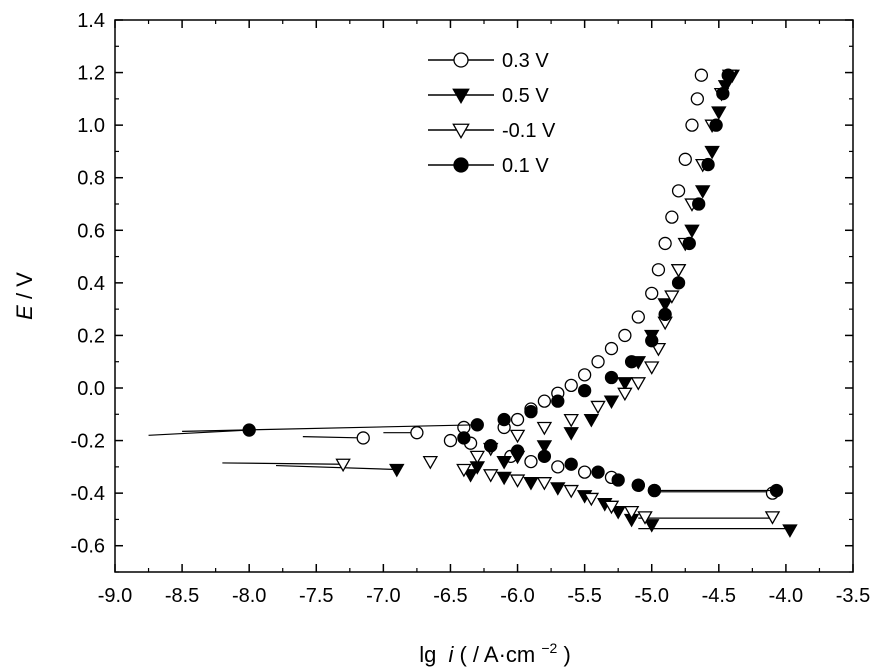  What do you see at coordinates (853, 596) in the screenshot?
I see `x-tick-label: -3.5` at bounding box center [853, 596].